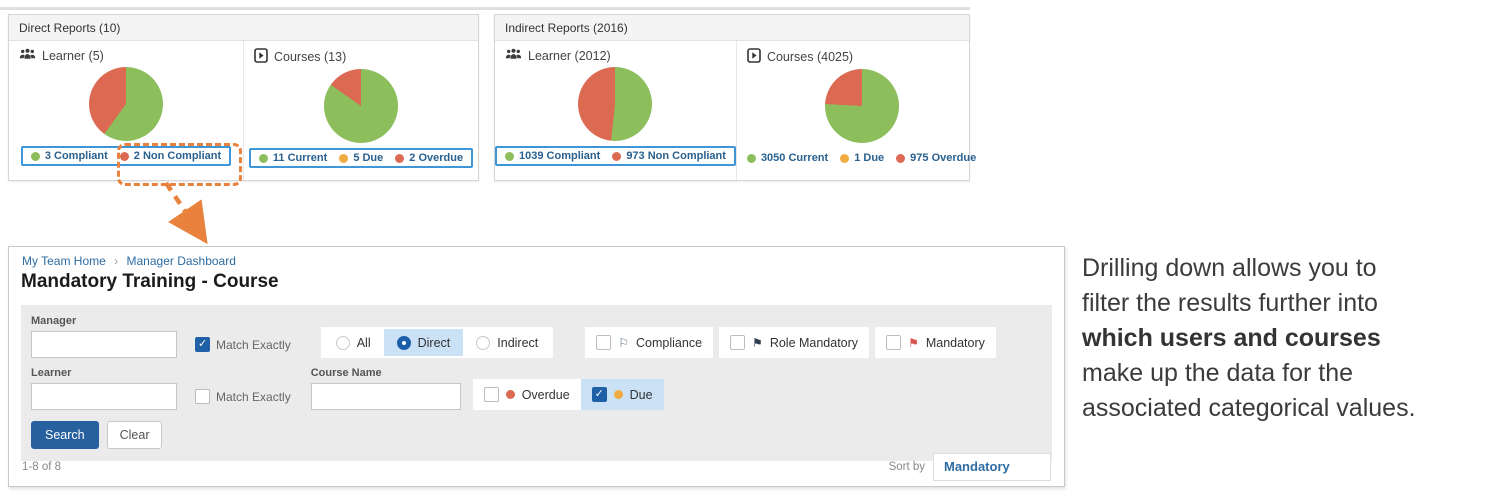 This screenshot has width=1504, height=494. Describe the element at coordinates (65, 435) in the screenshot. I see `search-button: Search` at that location.